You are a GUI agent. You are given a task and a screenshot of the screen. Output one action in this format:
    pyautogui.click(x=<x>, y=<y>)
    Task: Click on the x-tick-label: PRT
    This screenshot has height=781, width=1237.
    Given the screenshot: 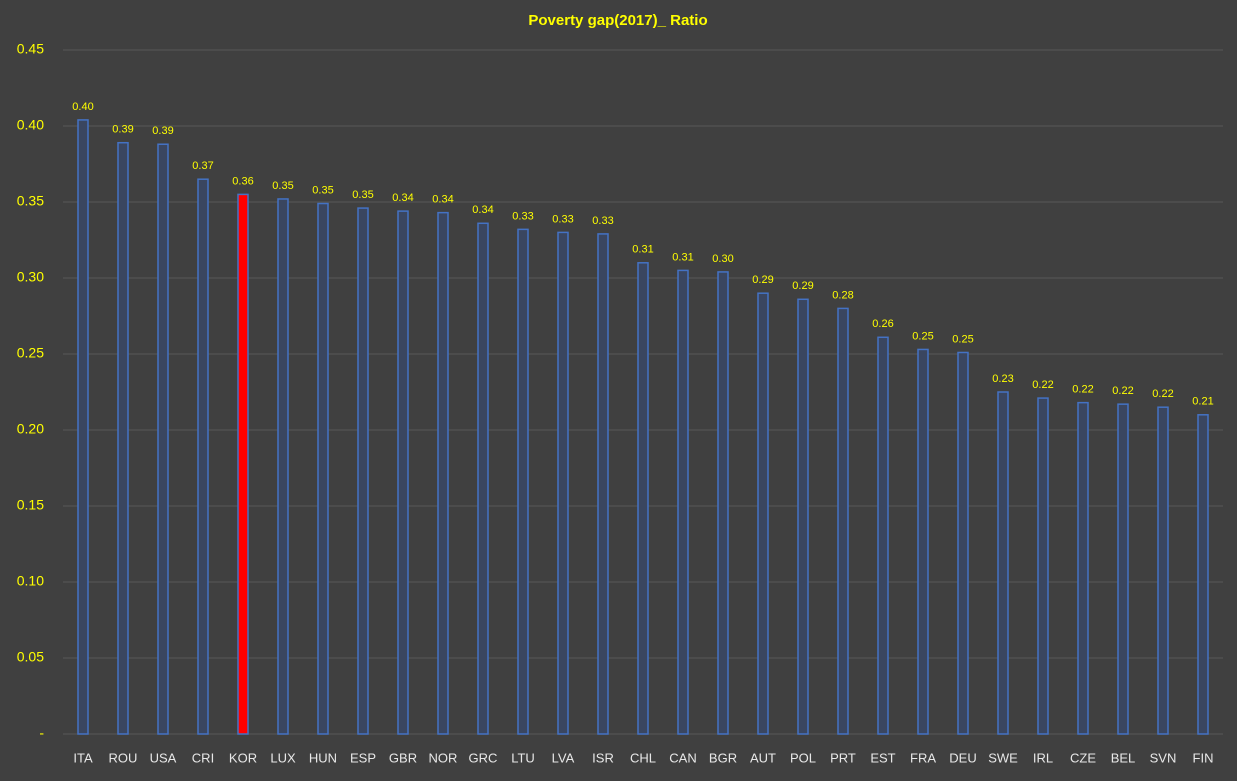 What is the action you would take?
    pyautogui.click(x=843, y=757)
    